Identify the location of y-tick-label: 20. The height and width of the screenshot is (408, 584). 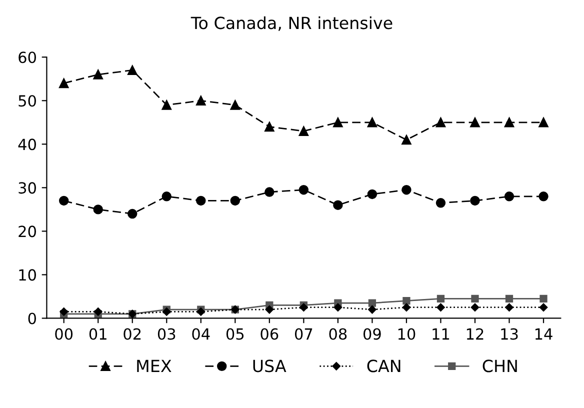
(27, 232).